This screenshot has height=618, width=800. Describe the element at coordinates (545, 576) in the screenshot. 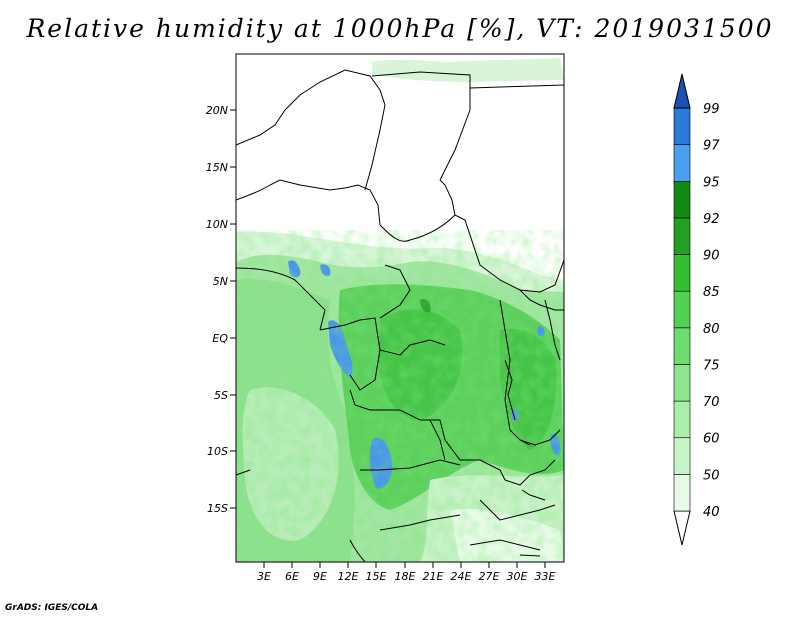

I see `lon-label: 33E` at that location.